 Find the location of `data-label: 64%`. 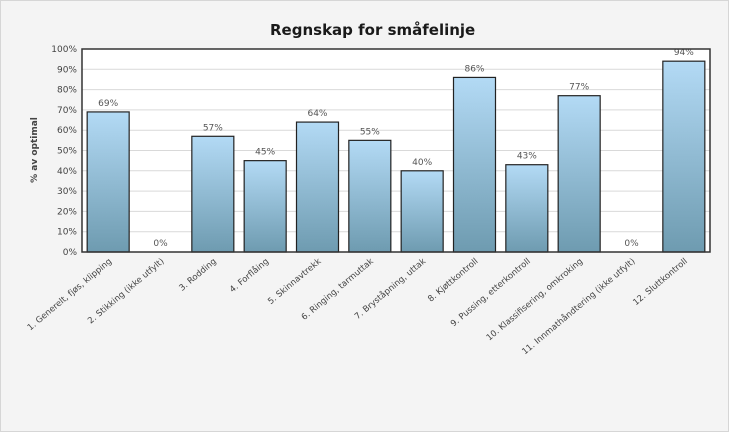

data-label: 64% is located at coordinates (317, 114).